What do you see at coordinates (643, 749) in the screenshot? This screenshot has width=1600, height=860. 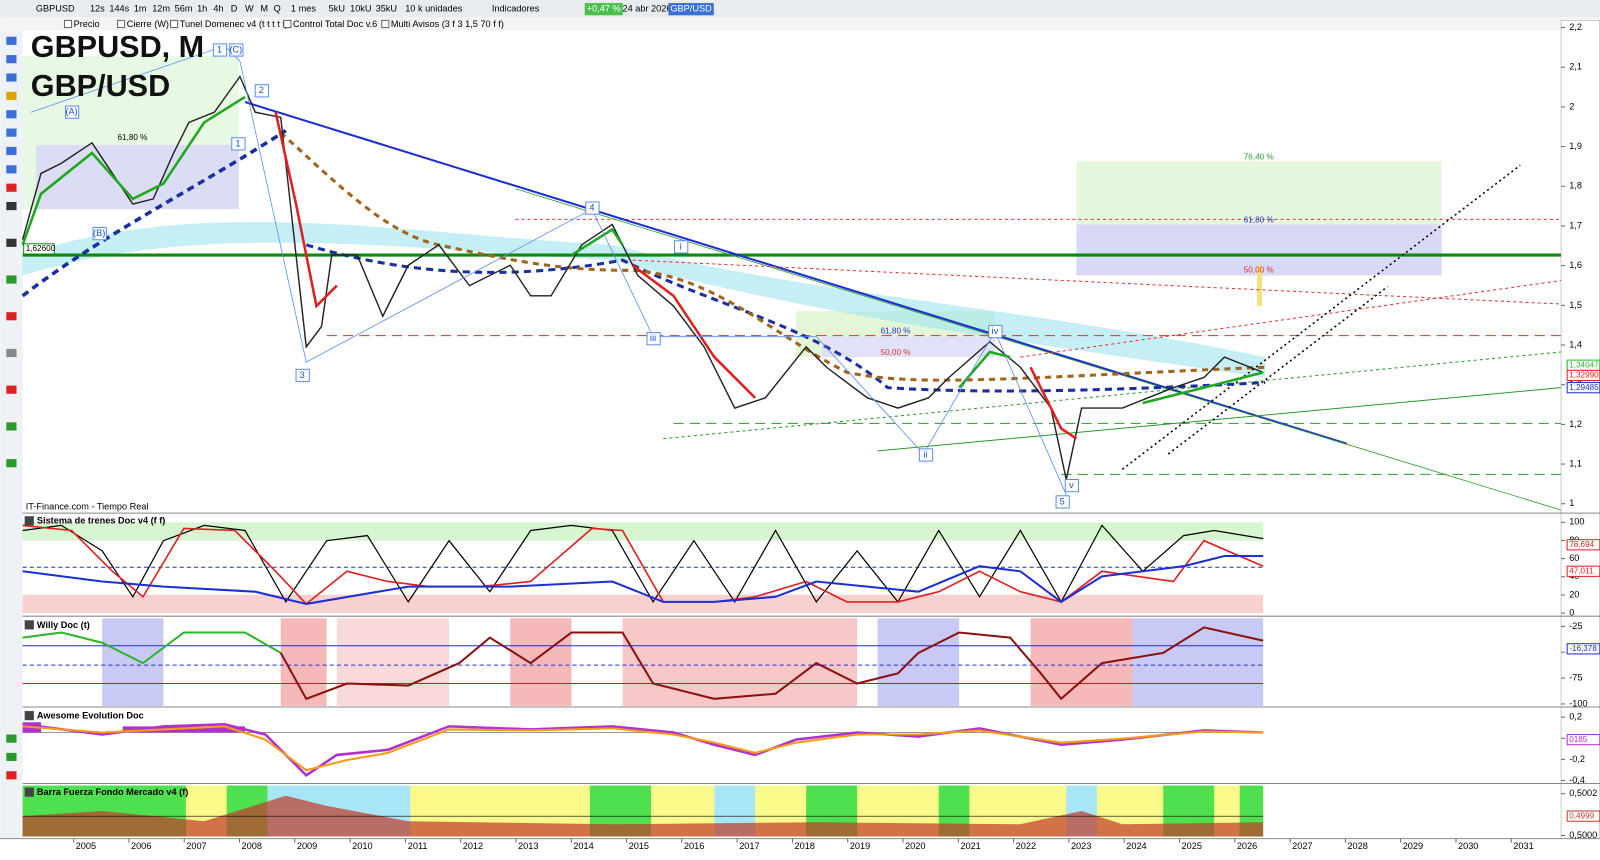 I see `awesome-panel` at bounding box center [643, 749].